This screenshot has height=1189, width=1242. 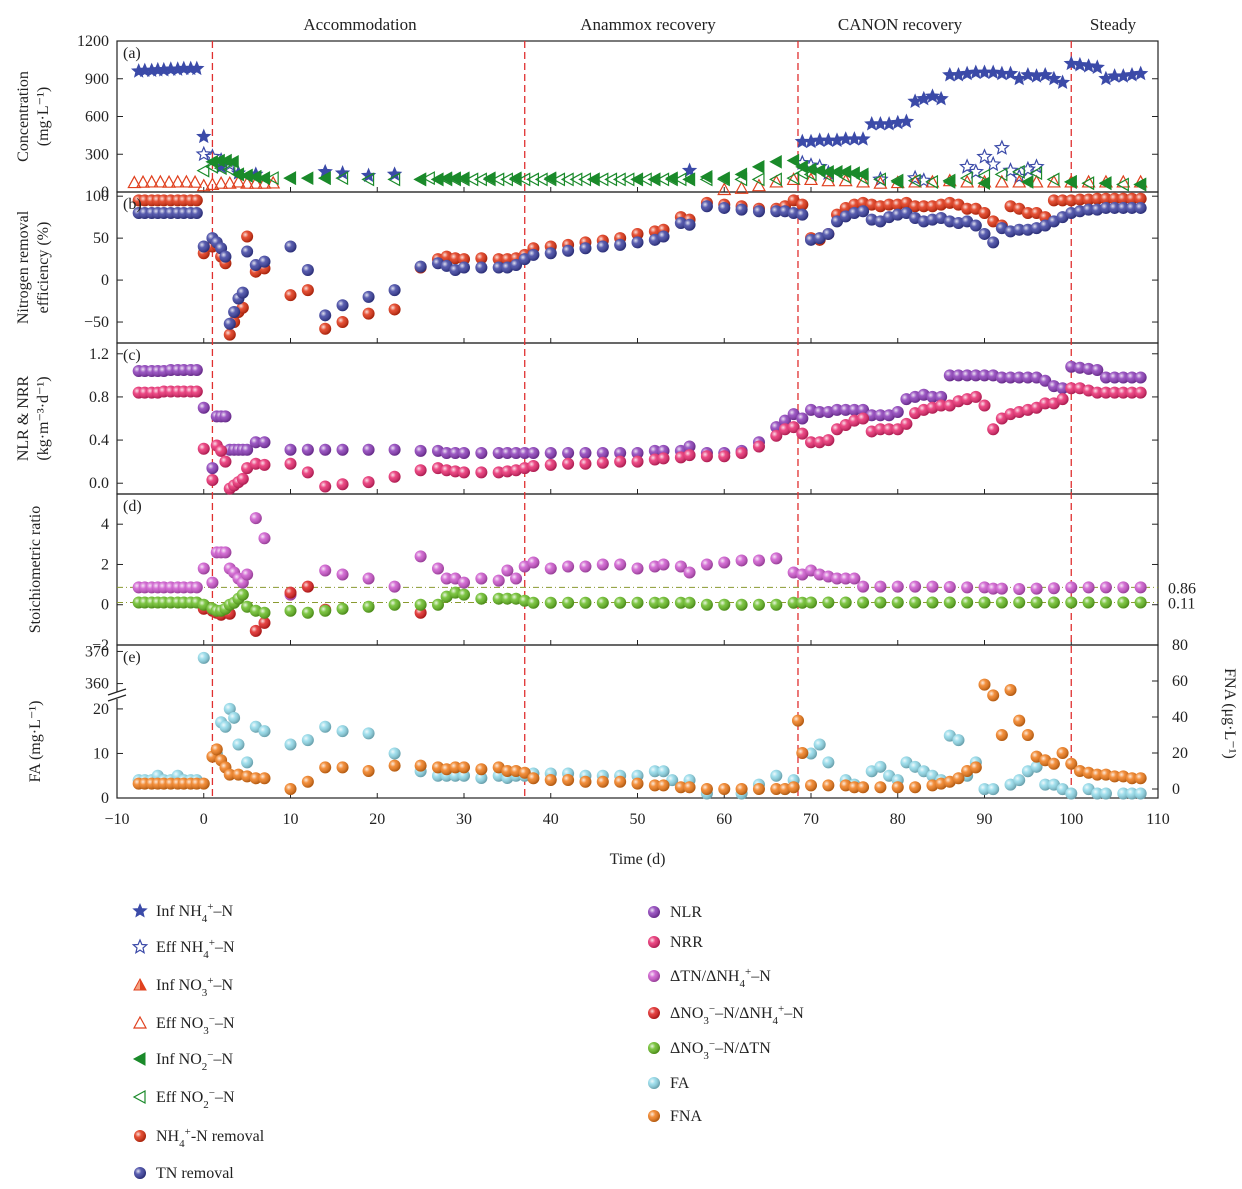 What do you see at coordinates (194, 987) in the screenshot?
I see `legend-label: Inf NO3+–N` at bounding box center [194, 987].